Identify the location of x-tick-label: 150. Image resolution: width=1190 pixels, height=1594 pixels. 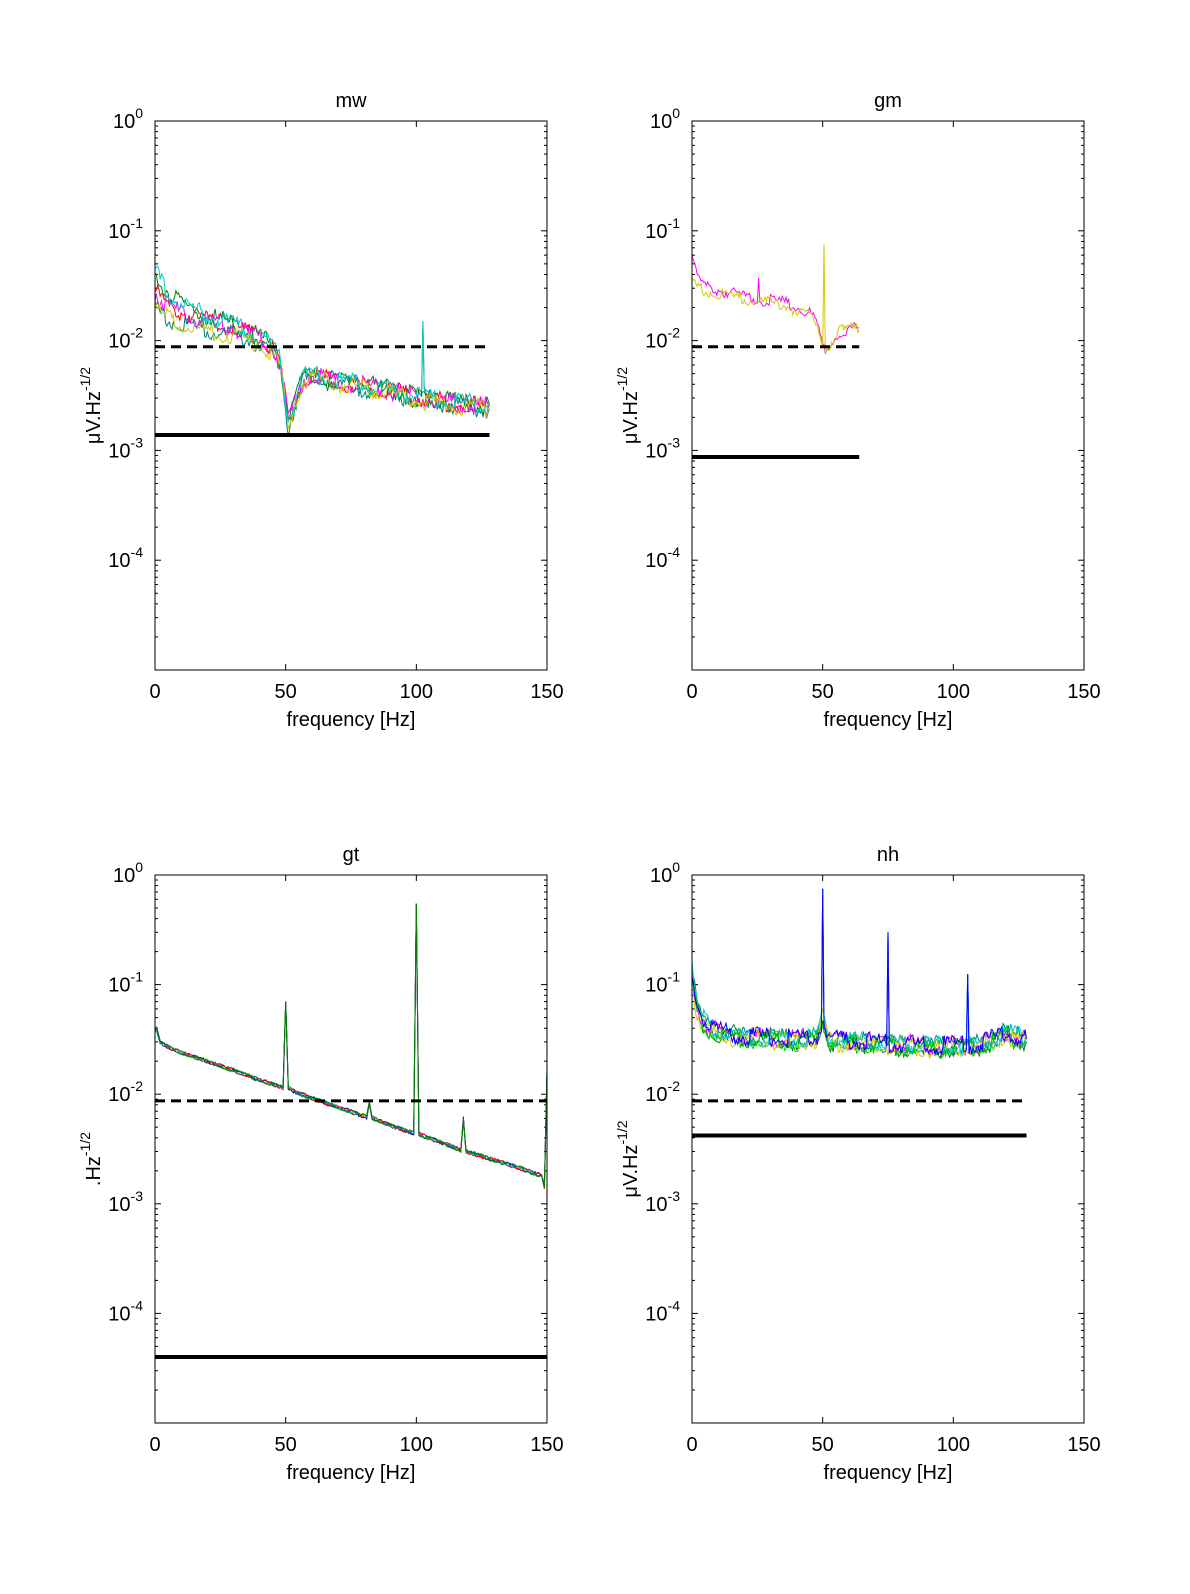
(546, 692).